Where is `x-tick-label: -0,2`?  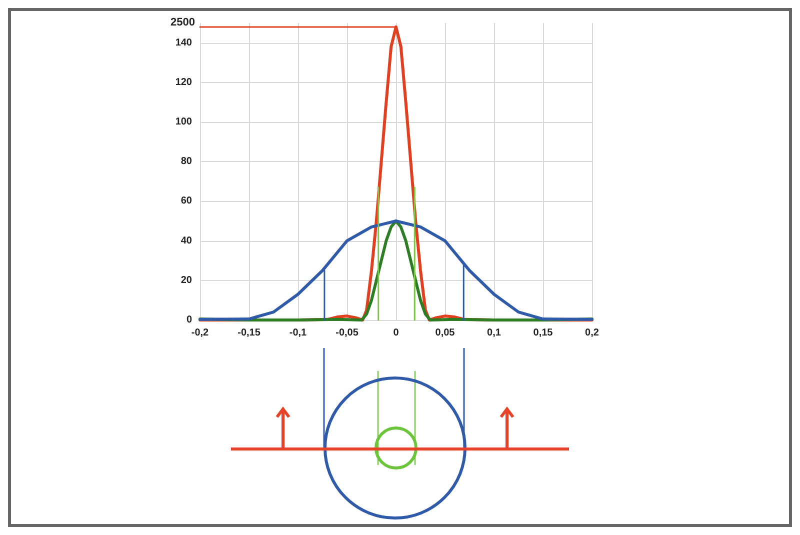 x-tick-label: -0,2 is located at coordinates (200, 333).